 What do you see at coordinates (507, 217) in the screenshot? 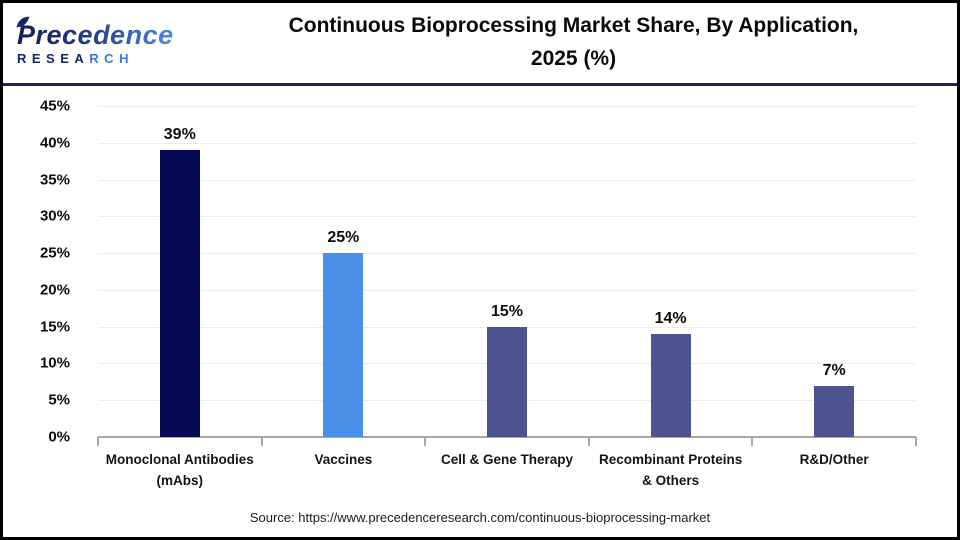
I see `gridline-30%` at bounding box center [507, 217].